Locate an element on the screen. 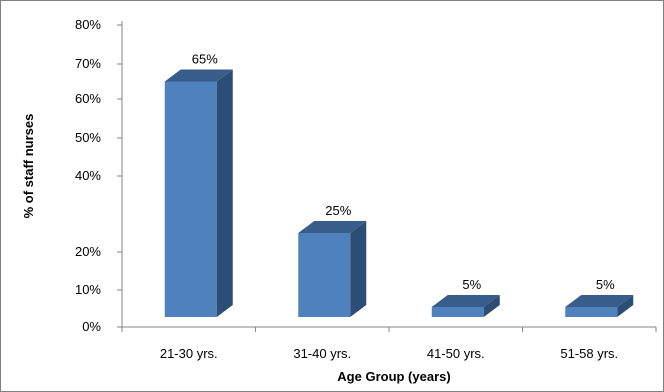 The height and width of the screenshot is (392, 664). x-axis-title: Age Group (years) is located at coordinates (393, 376).